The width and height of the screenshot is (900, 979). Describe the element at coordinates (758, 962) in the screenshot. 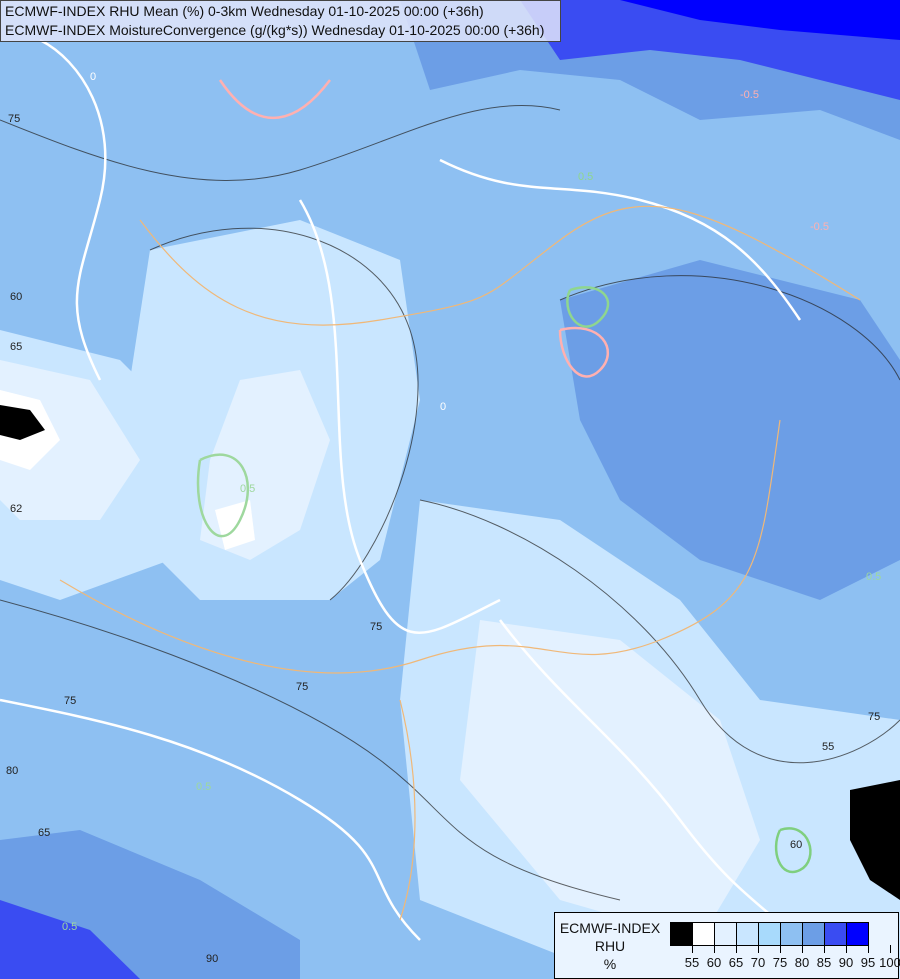

I see `legend-tick-label: 70` at that location.